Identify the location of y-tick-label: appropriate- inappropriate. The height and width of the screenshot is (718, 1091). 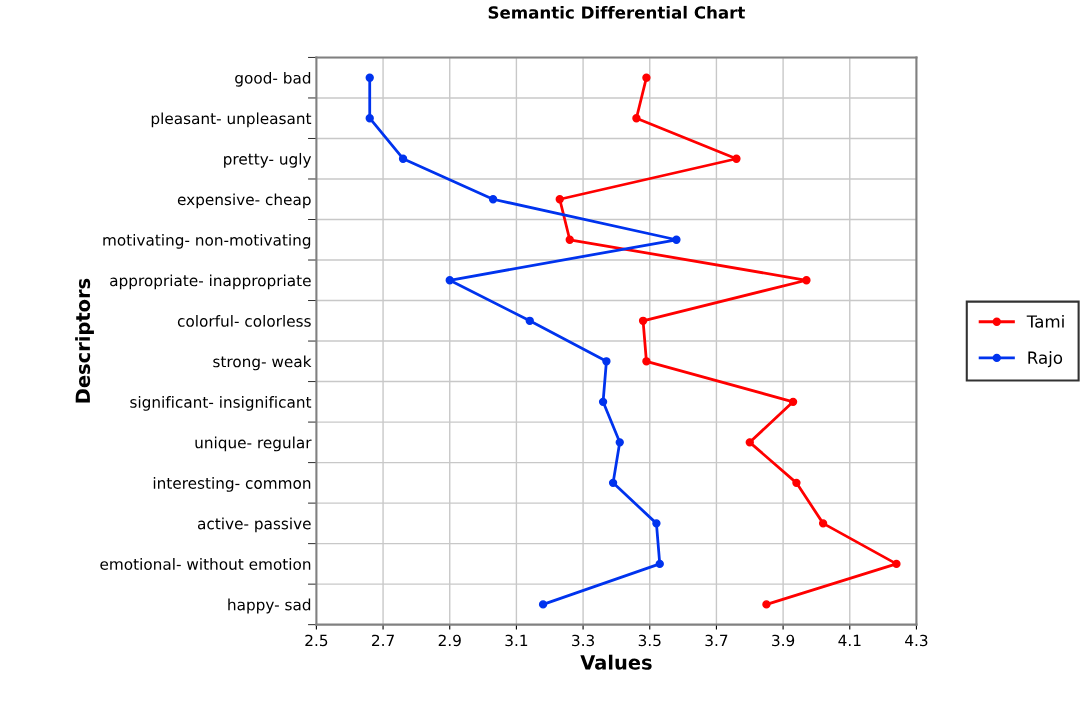
(210, 282).